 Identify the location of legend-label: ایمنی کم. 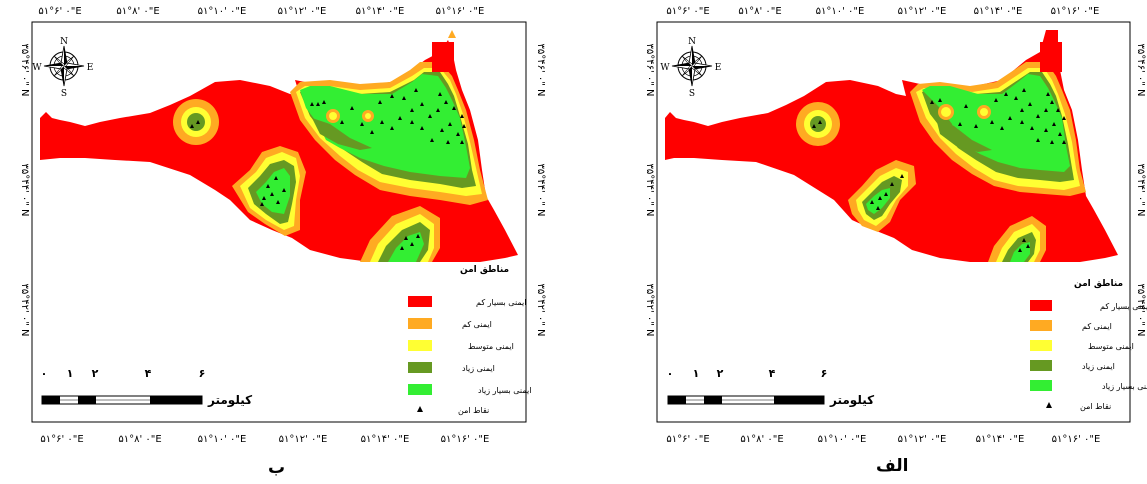
(477, 324).